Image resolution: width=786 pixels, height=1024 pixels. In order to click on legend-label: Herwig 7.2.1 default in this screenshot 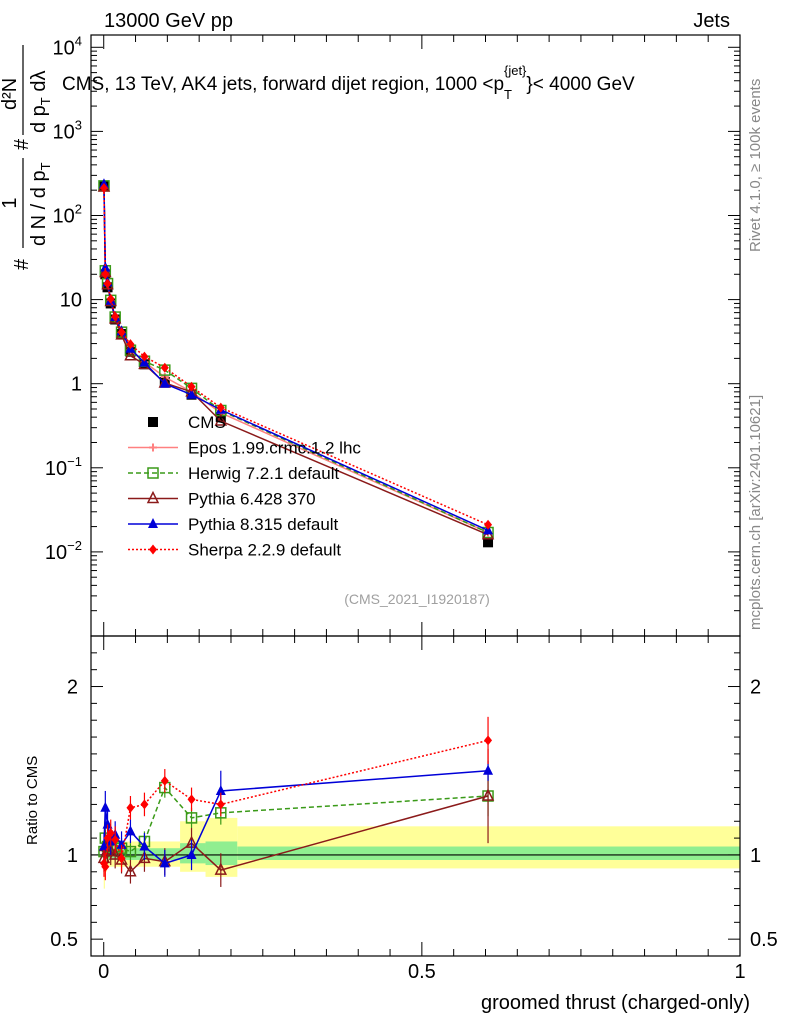, I will do `click(263, 473)`.